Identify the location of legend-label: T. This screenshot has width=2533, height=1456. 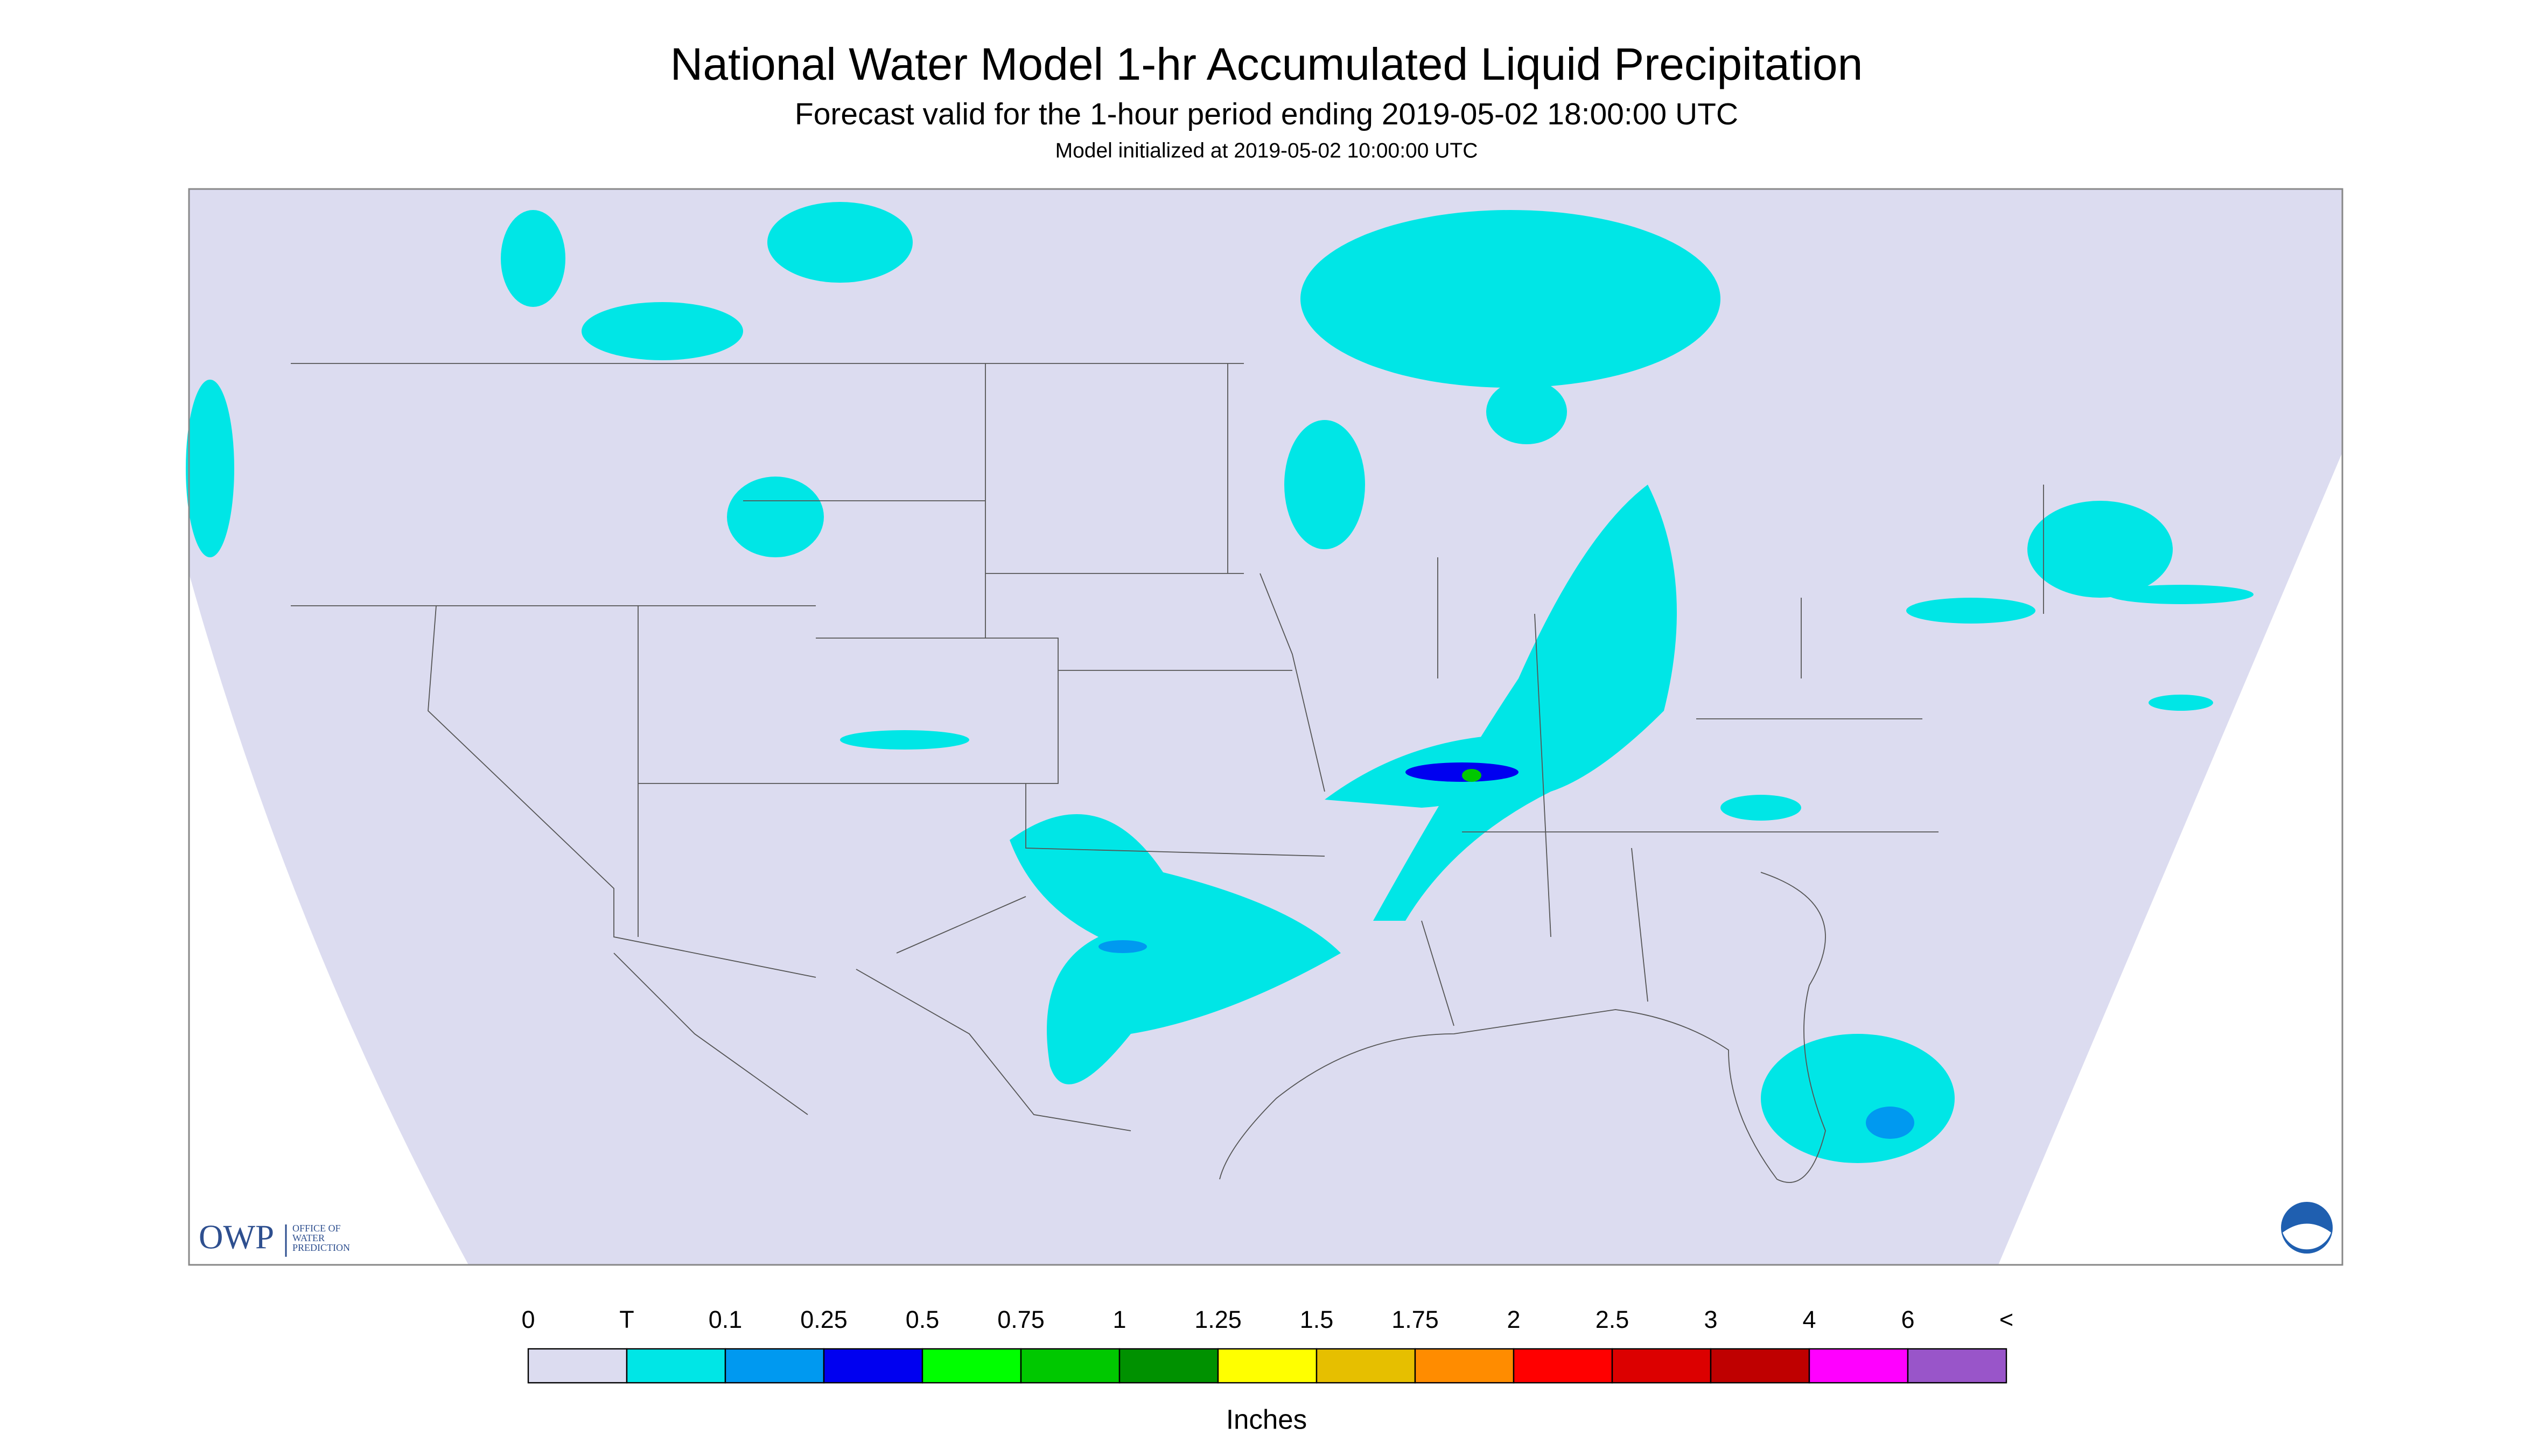
(627, 1319).